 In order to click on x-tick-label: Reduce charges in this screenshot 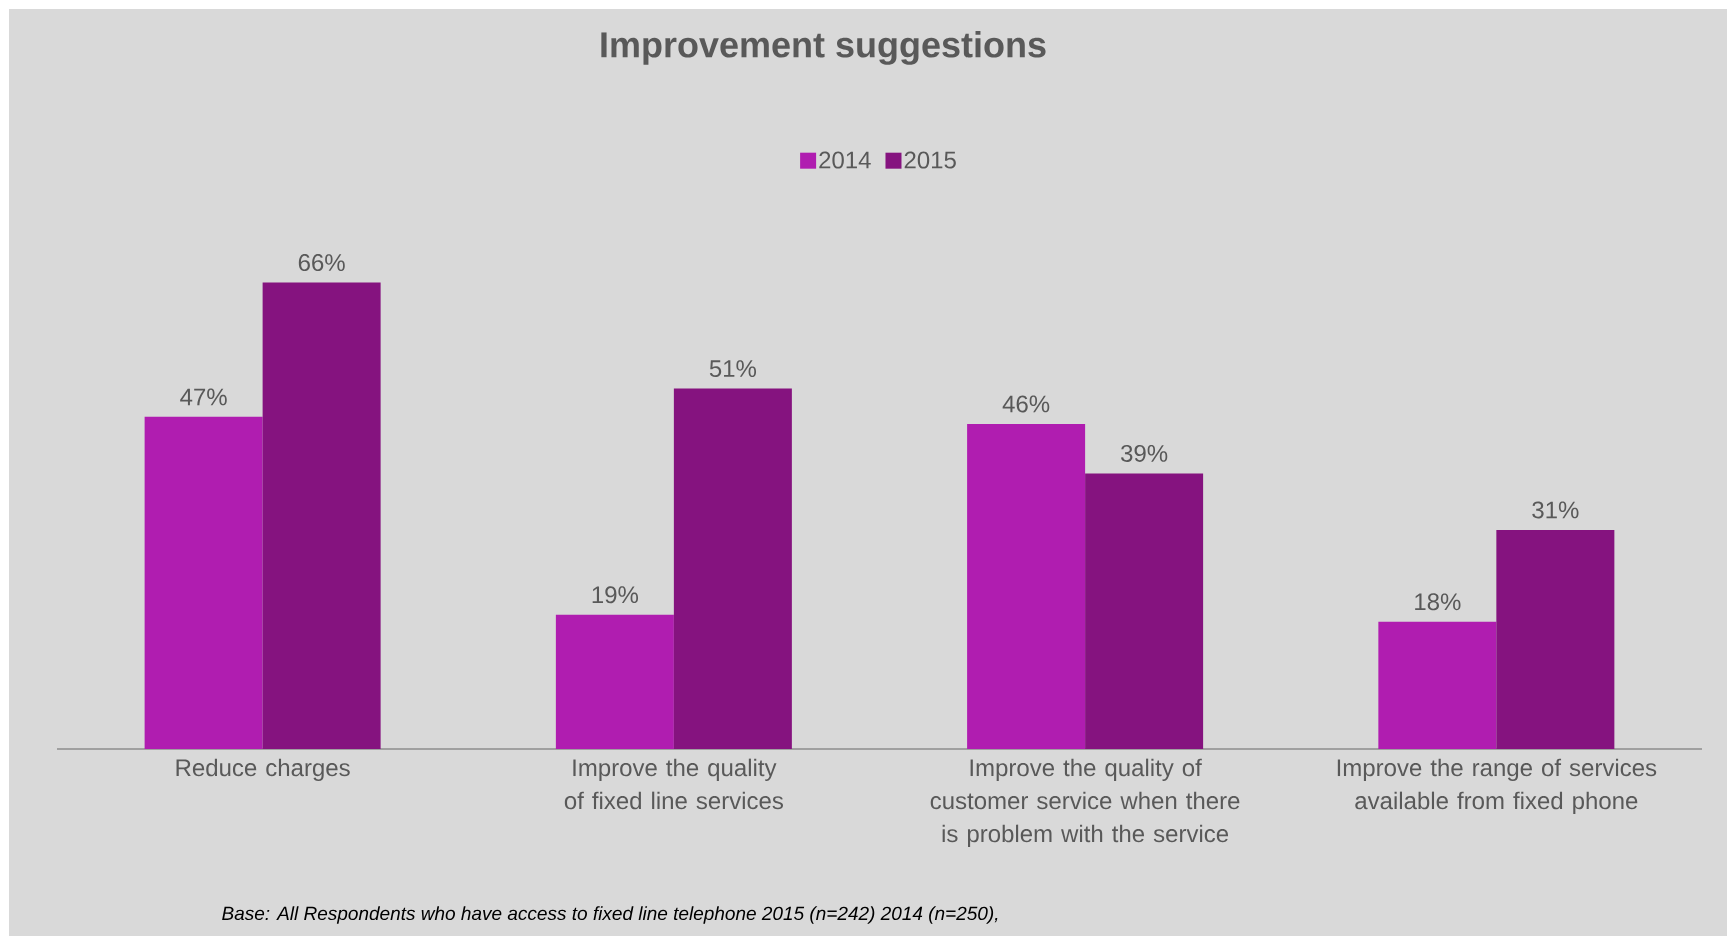, I will do `click(263, 770)`.